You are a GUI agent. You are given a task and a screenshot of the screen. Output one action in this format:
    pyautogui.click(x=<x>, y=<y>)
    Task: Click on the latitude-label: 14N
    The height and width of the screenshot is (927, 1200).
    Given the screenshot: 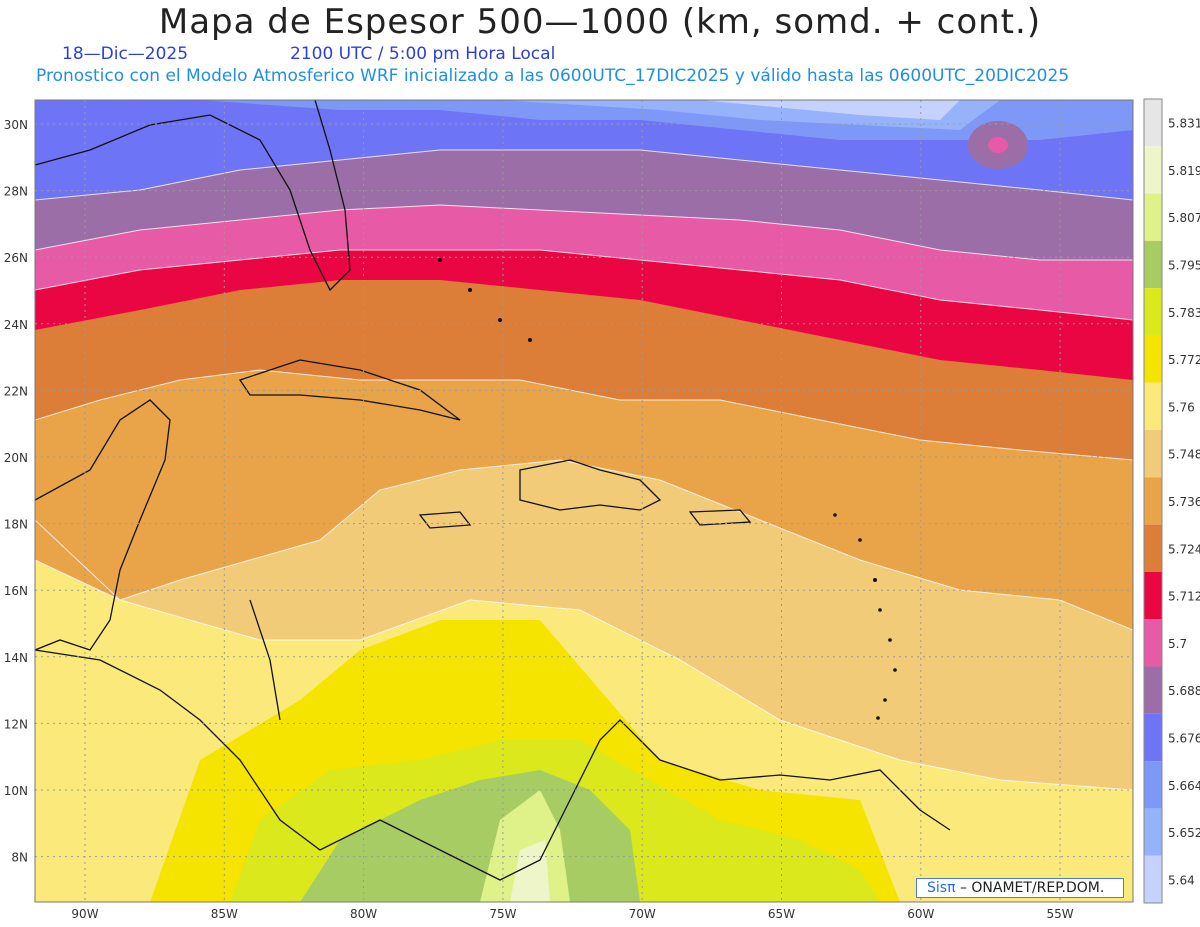 What is the action you would take?
    pyautogui.click(x=16, y=658)
    